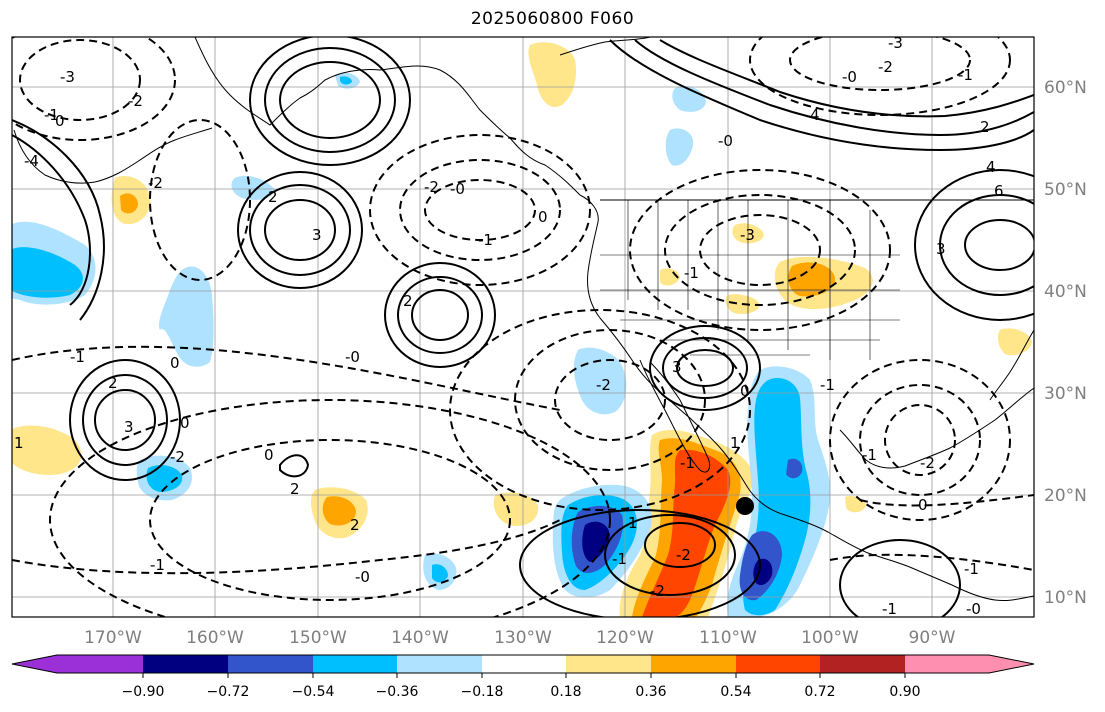 Image resolution: width=1105 pixels, height=712 pixels. Describe the element at coordinates (625, 638) in the screenshot. I see `lon-label: 120°W` at that location.